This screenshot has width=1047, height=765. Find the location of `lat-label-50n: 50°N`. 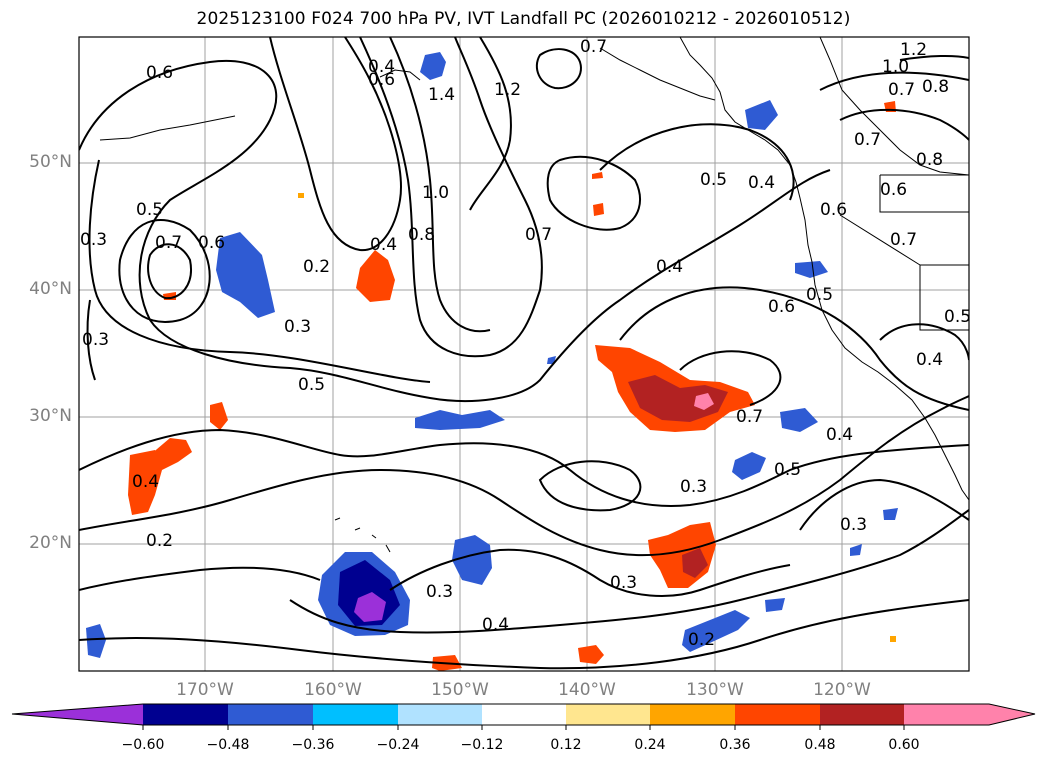

lat-label-50n: 50°N is located at coordinates (50, 162).